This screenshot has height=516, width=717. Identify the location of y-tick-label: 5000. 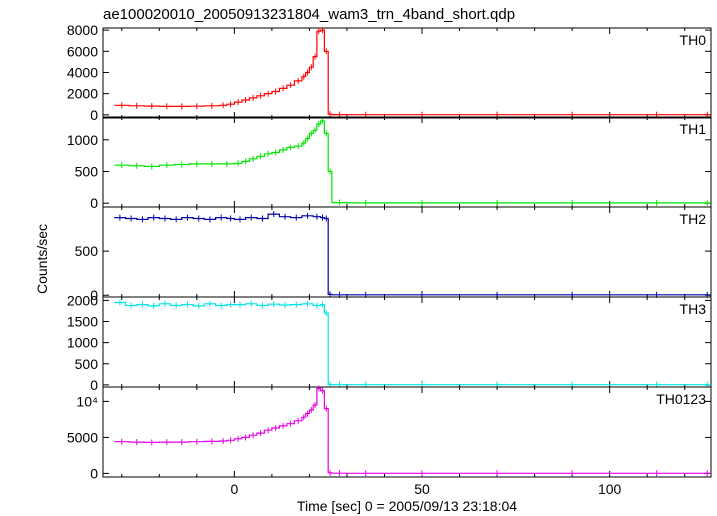
(82, 437).